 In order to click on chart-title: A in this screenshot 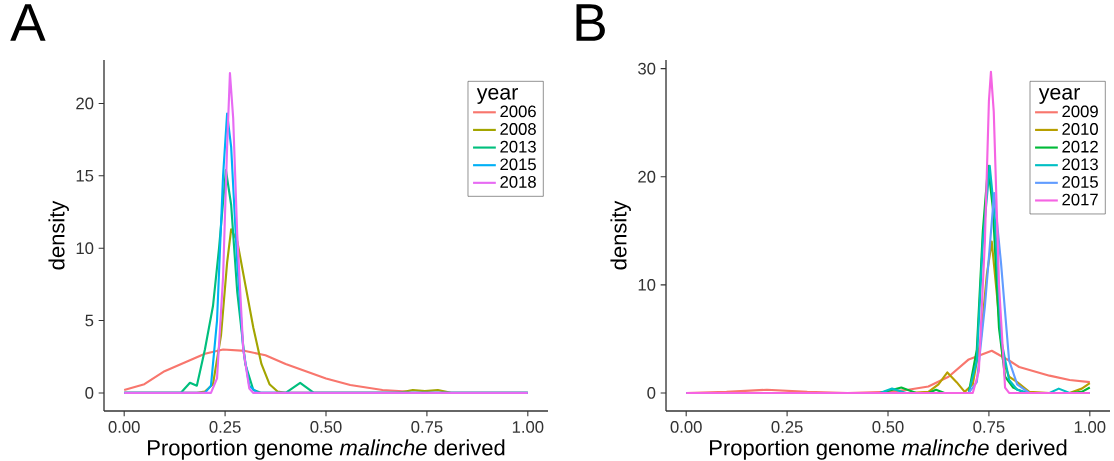, I will do `click(28, 22)`.